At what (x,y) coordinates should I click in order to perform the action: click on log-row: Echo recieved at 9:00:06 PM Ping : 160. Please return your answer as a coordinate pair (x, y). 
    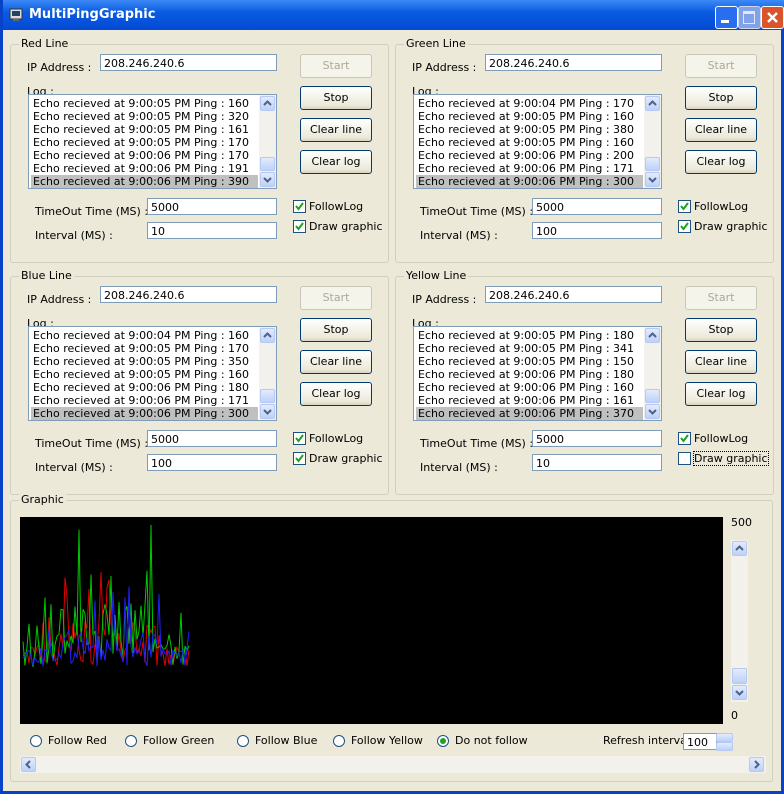
    Looking at the image, I should click on (526, 387).